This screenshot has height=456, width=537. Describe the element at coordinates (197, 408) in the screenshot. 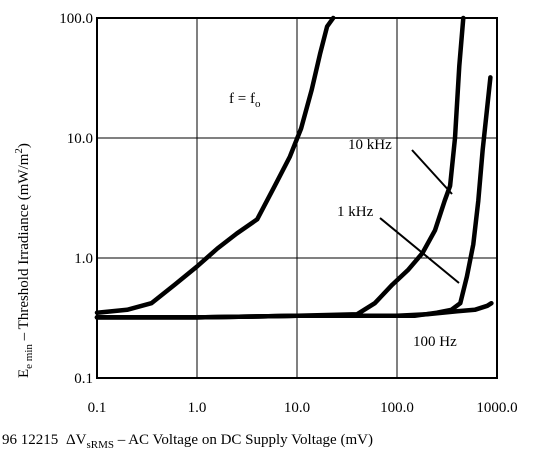

I see `x-tick-label: 1.0` at that location.